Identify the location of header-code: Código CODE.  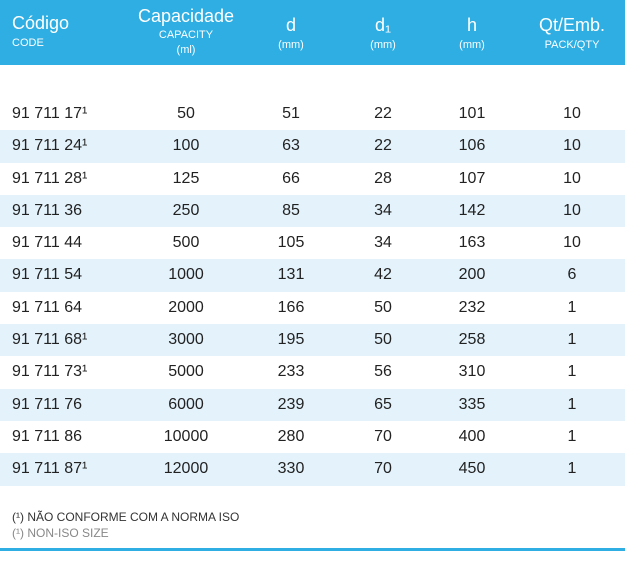
(40, 32).